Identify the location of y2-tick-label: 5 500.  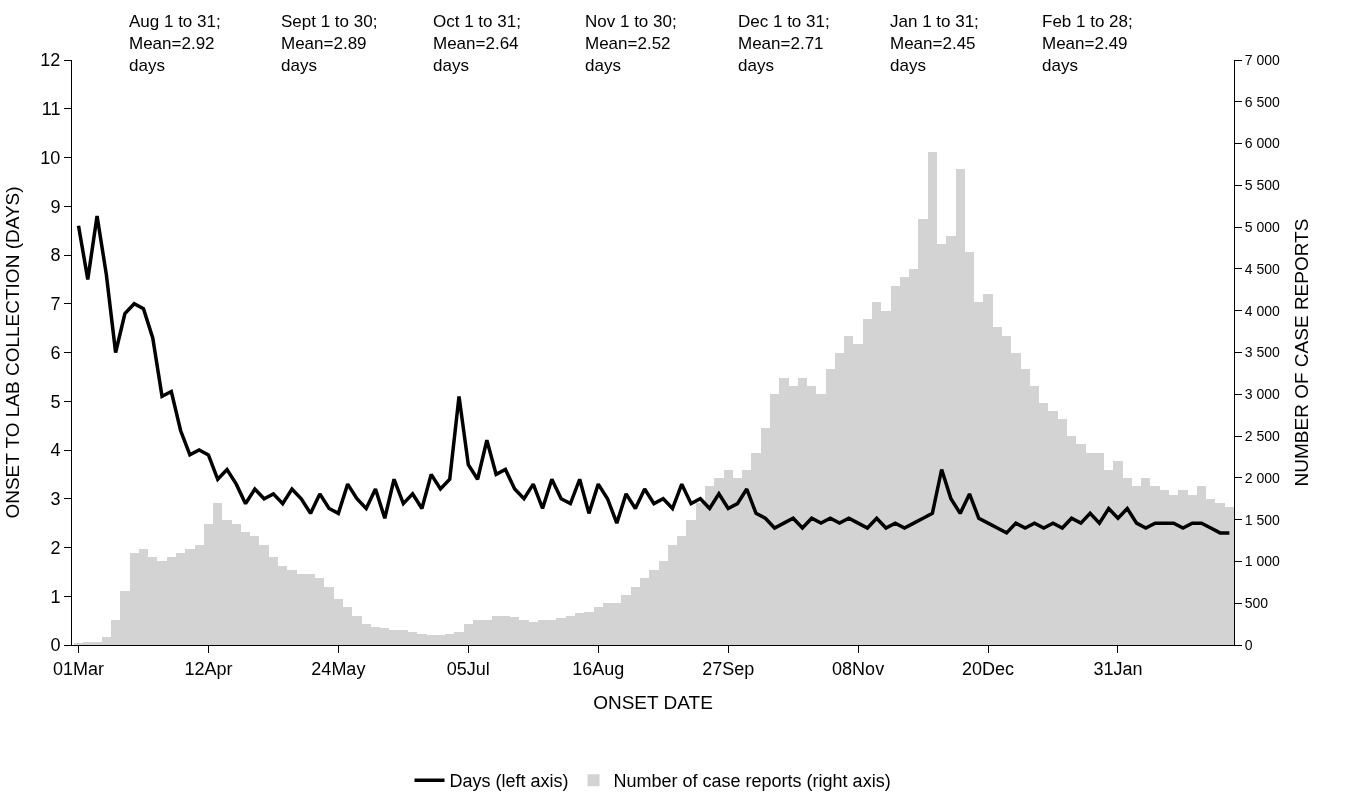
(1262, 185).